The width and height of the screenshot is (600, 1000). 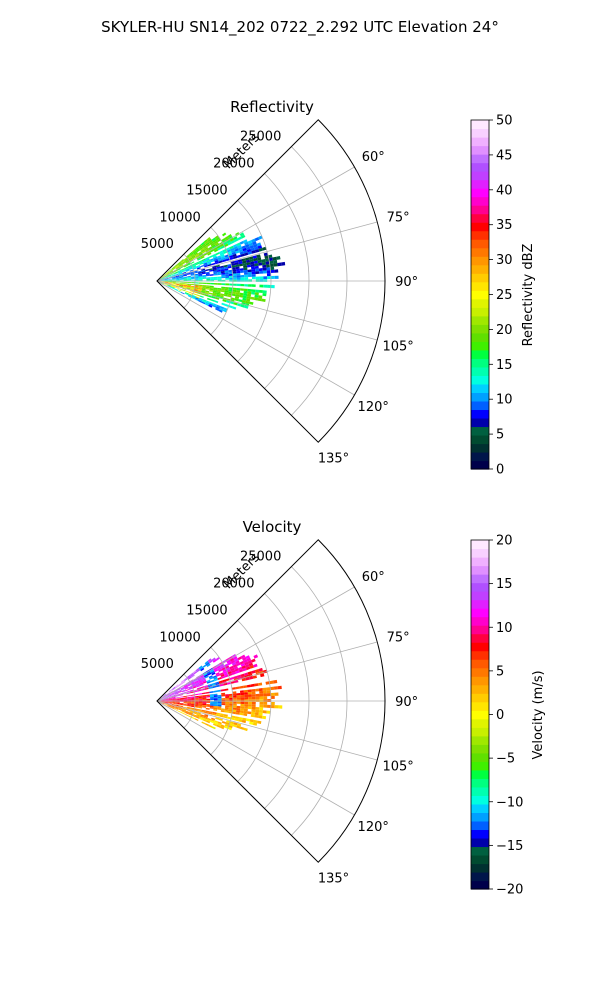 What do you see at coordinates (500, 435) in the screenshot?
I see `colorbar-tick-label: 5` at bounding box center [500, 435].